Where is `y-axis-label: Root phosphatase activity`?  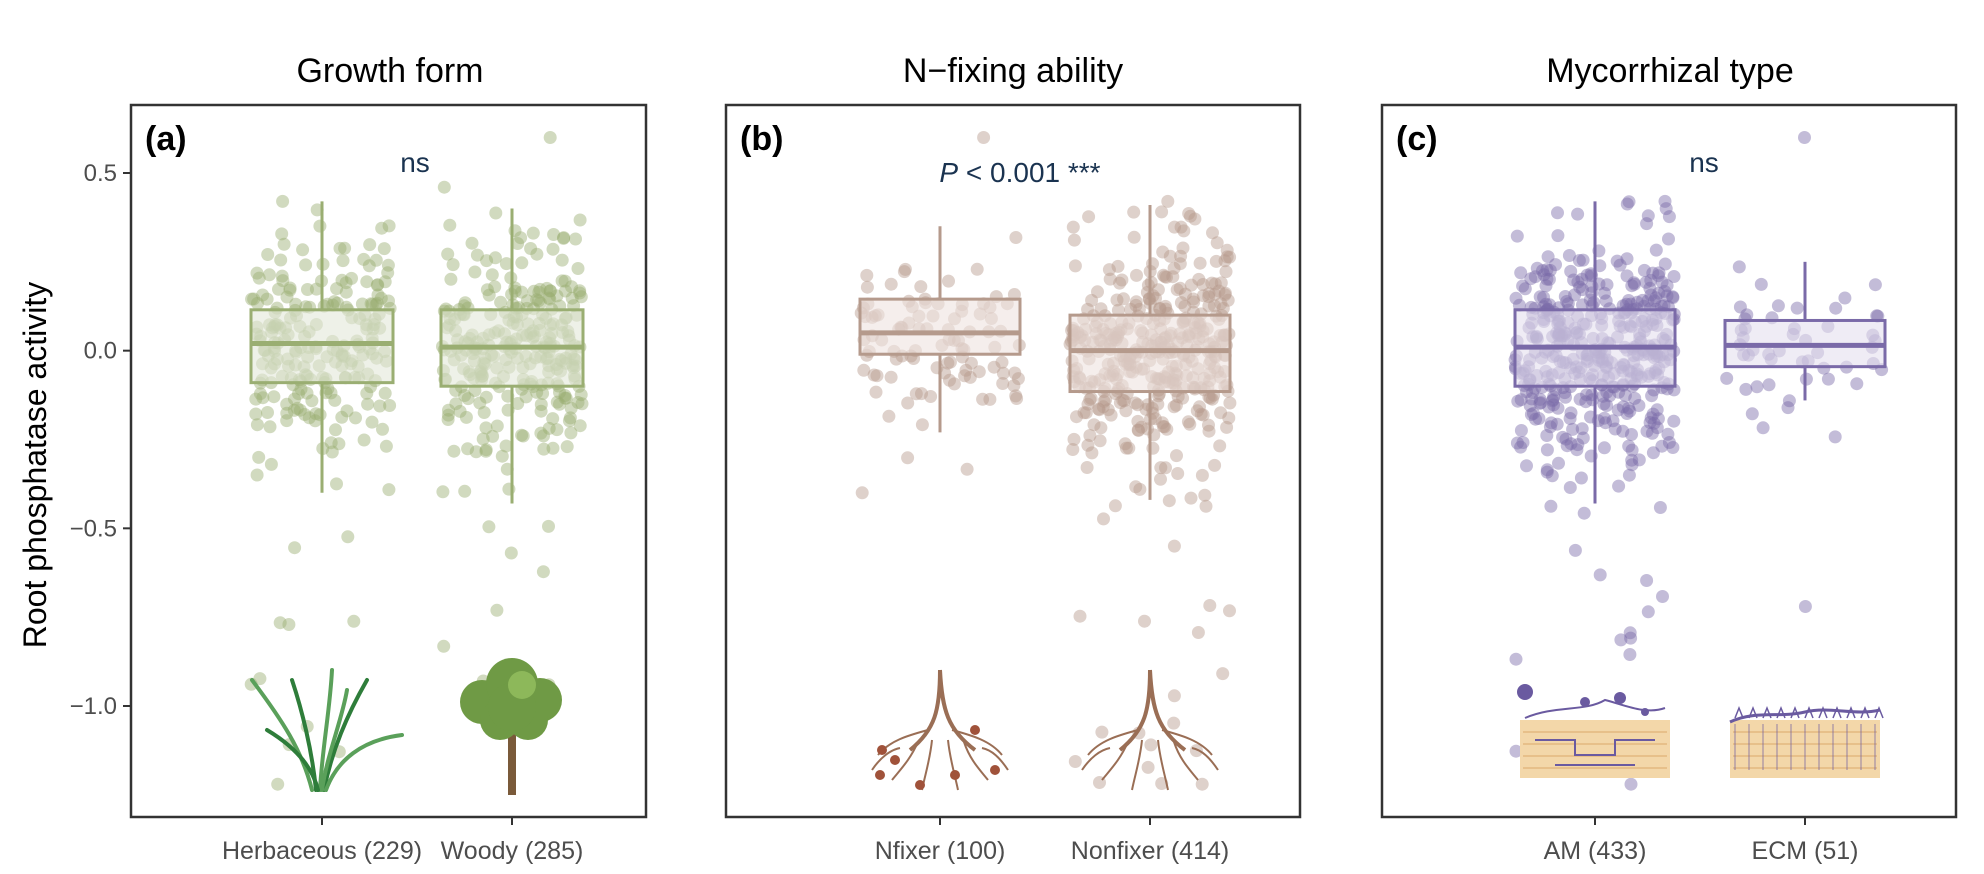 y-axis-label: Root phosphatase activity is located at coordinates (35, 465).